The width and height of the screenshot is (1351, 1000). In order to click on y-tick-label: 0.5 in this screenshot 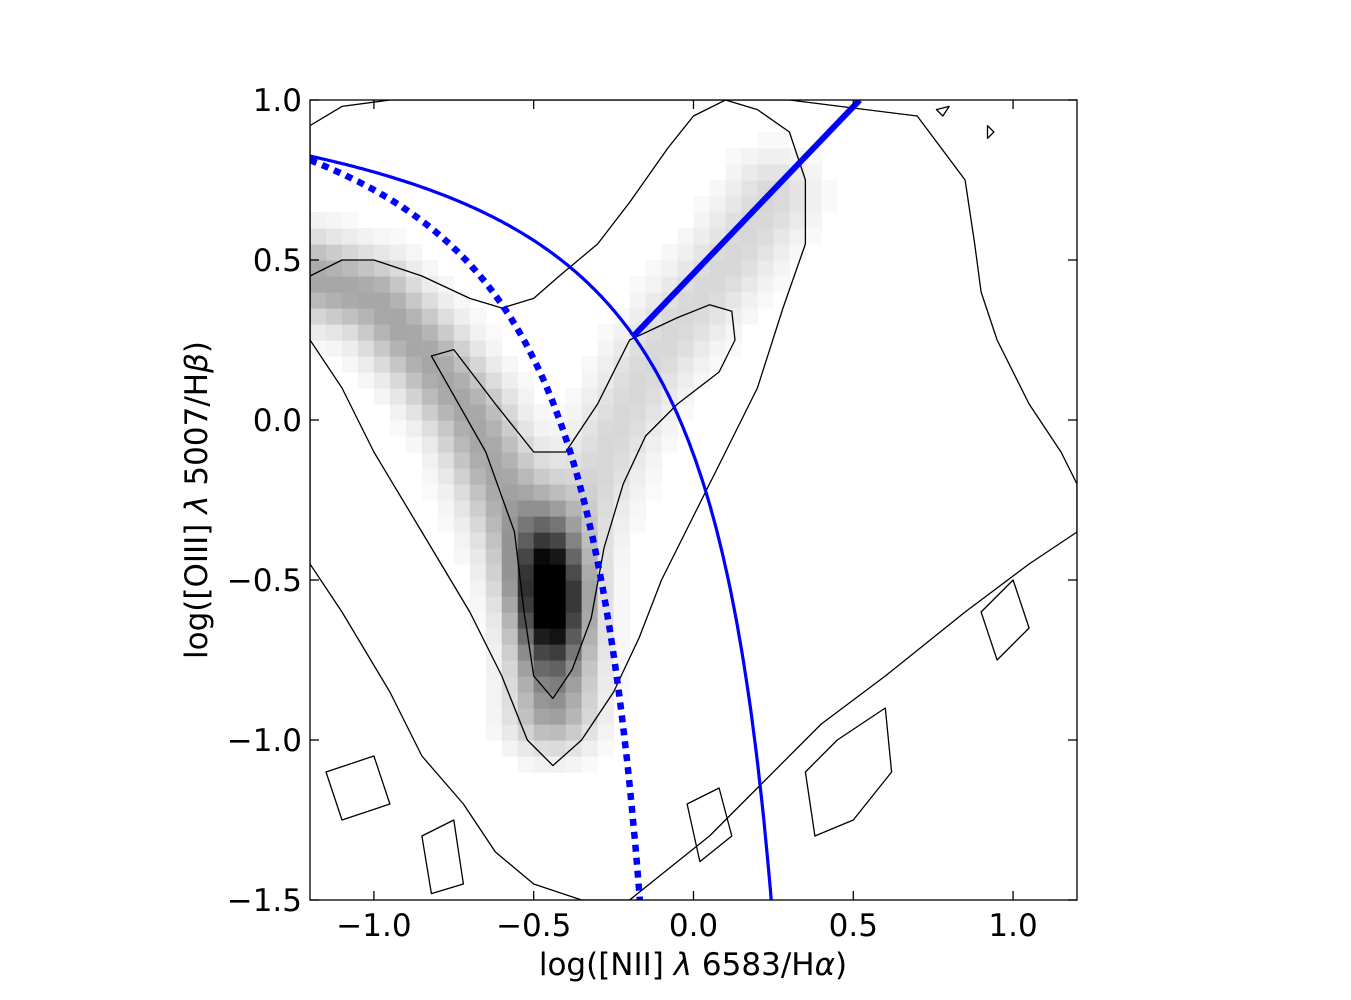, I will do `click(277, 261)`.